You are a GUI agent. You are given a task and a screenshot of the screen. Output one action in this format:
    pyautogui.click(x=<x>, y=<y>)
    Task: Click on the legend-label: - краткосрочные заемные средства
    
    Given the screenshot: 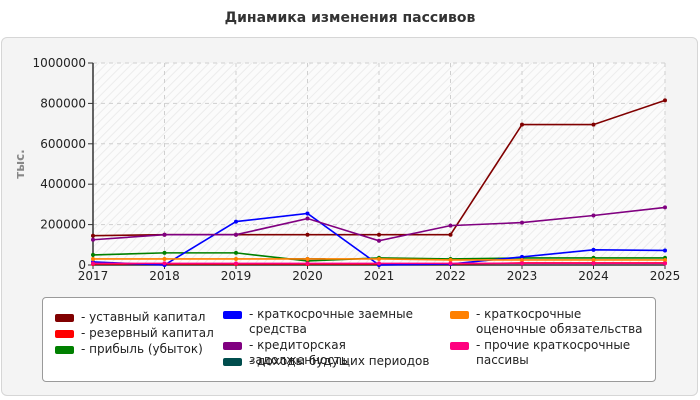 What is the action you would take?
    pyautogui.click(x=331, y=321)
    